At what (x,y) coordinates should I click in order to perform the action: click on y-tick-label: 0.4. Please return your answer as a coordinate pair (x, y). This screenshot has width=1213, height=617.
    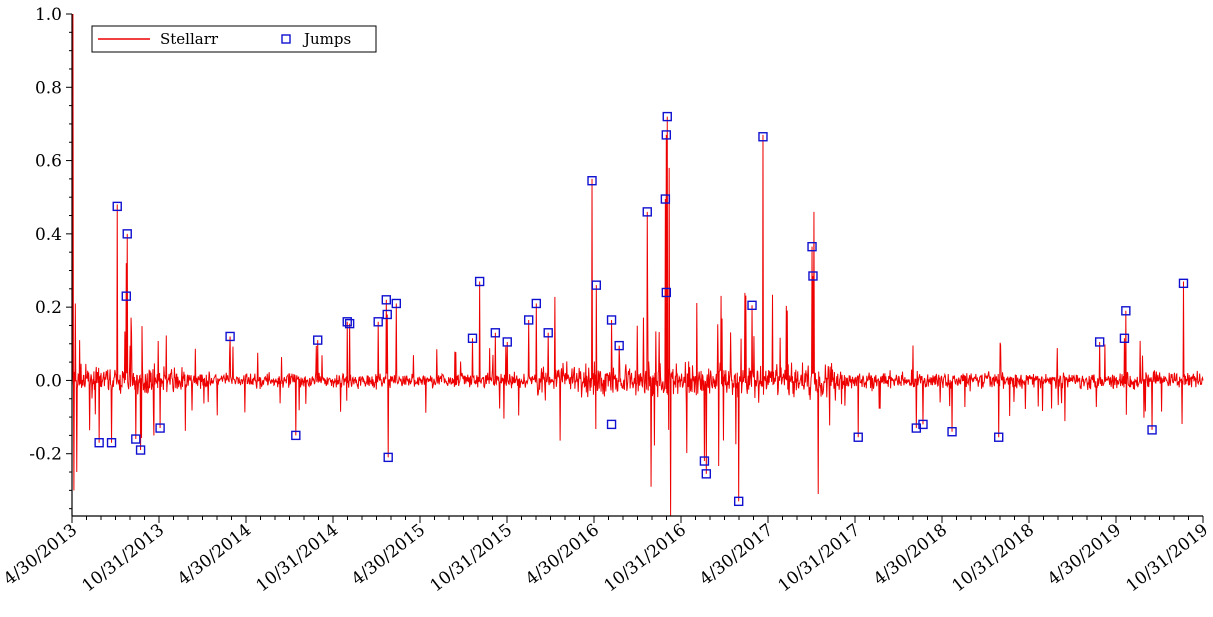
    Looking at the image, I should click on (48, 235).